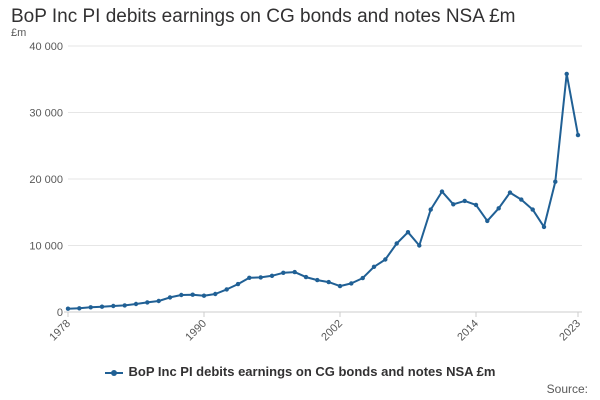 The image size is (600, 400). What do you see at coordinates (332, 331) in the screenshot?
I see `x-tick-label: 2002` at bounding box center [332, 331].